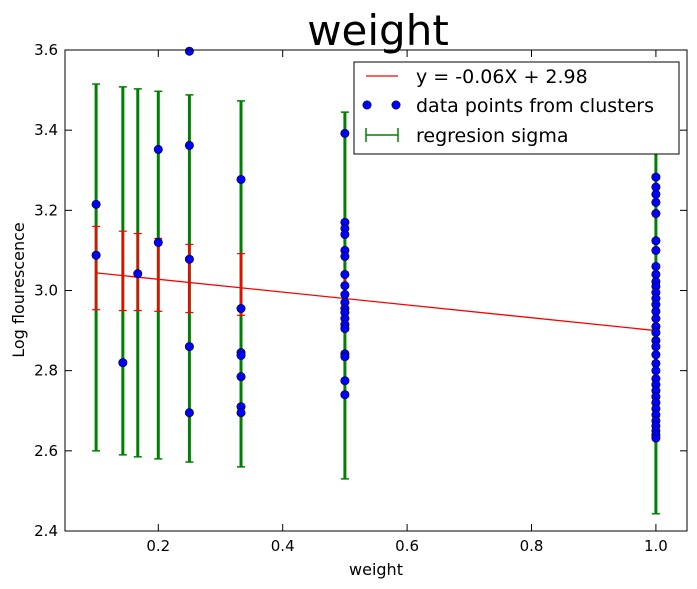  Describe the element at coordinates (502, 77) in the screenshot. I see `legend-fit-label: y = -0.06X + 2.98` at that location.